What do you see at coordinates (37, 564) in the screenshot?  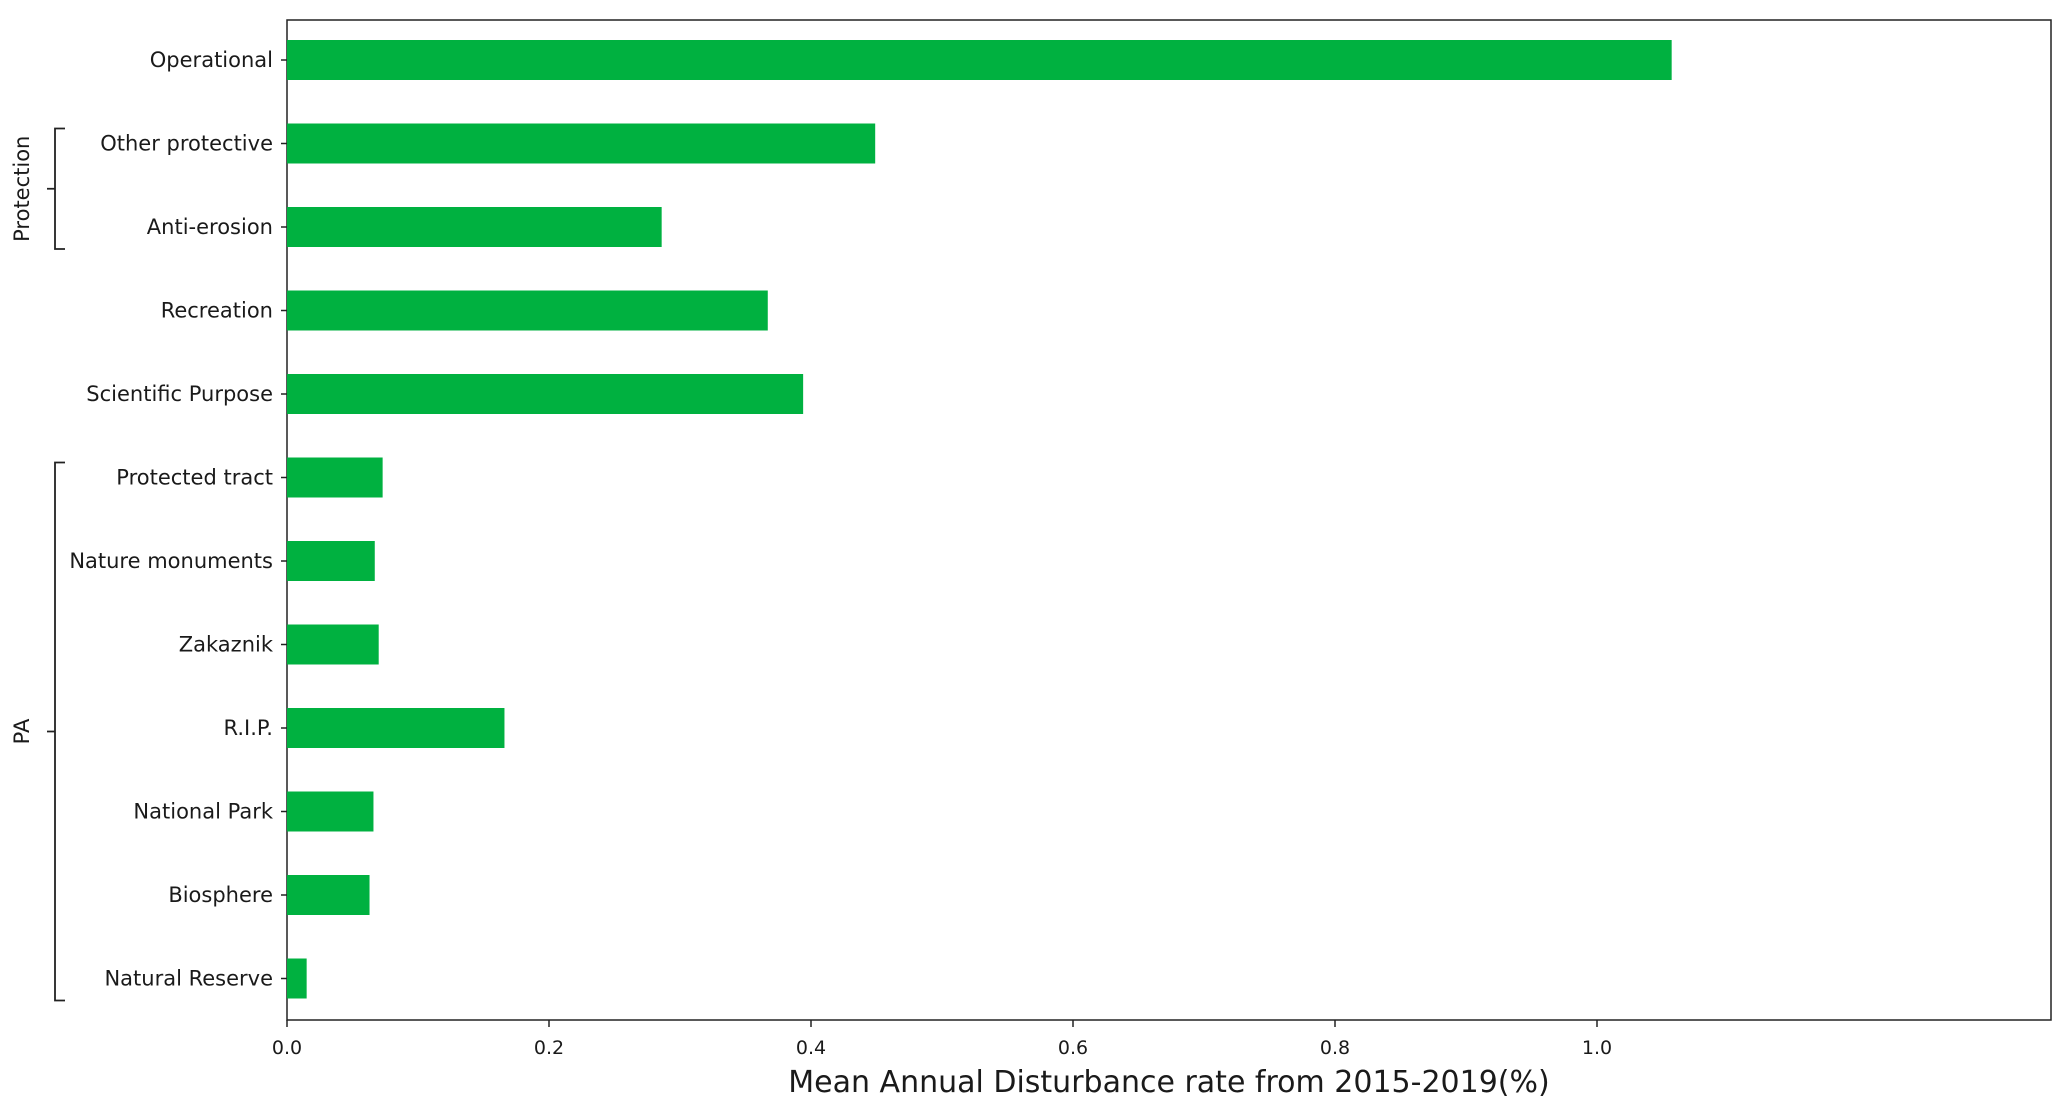 I see `group-brackets: Protection PA` at bounding box center [37, 564].